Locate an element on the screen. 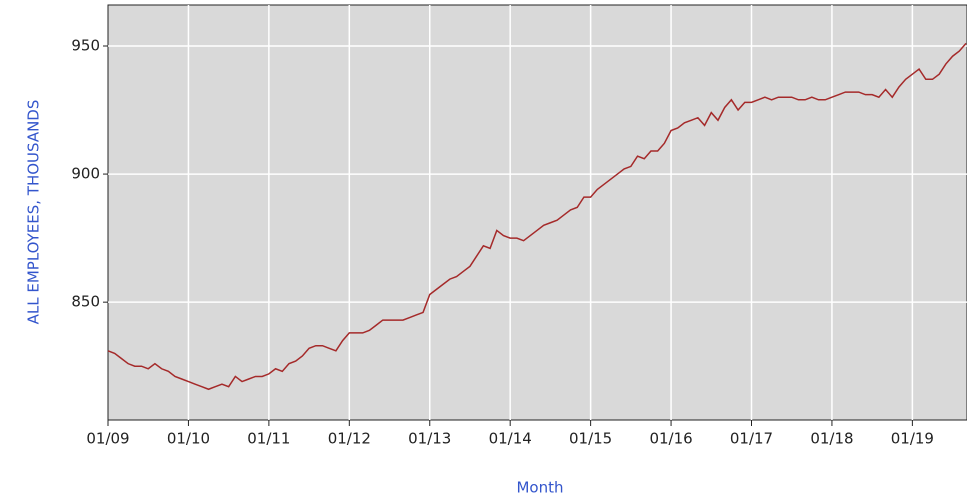 This screenshot has width=967, height=501. x-axis-label: Month is located at coordinates (539, 488).